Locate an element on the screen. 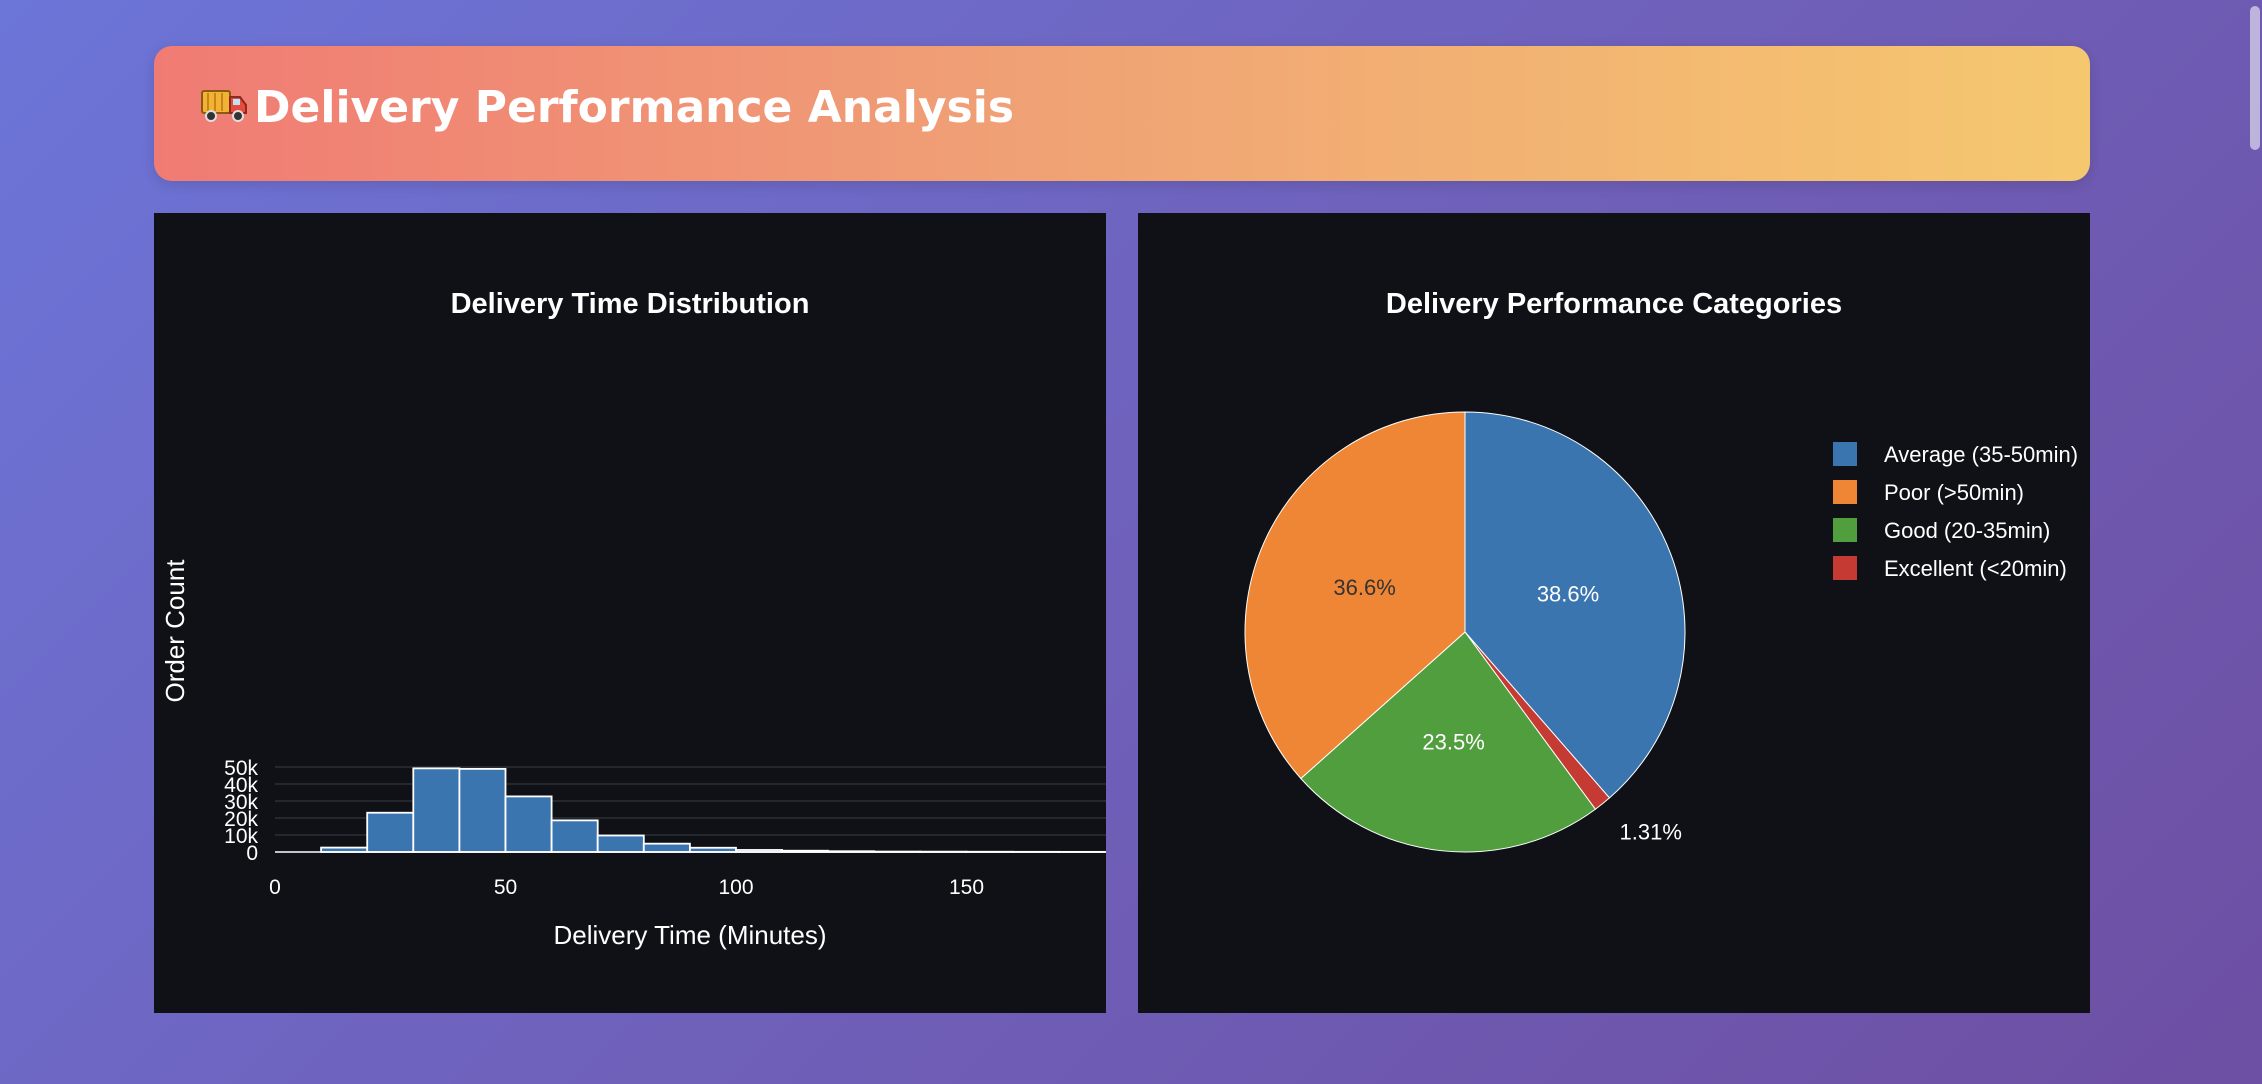  x-tick-label: 100 is located at coordinates (735, 887).